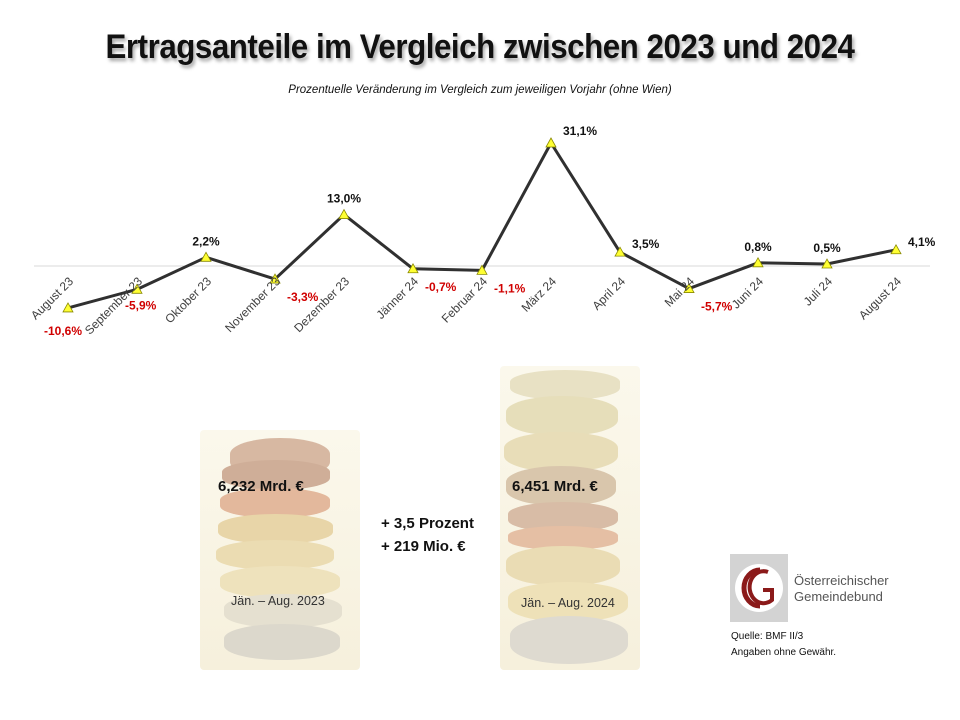  Describe the element at coordinates (206, 241) in the screenshot. I see `data-label: 2,2%` at that location.